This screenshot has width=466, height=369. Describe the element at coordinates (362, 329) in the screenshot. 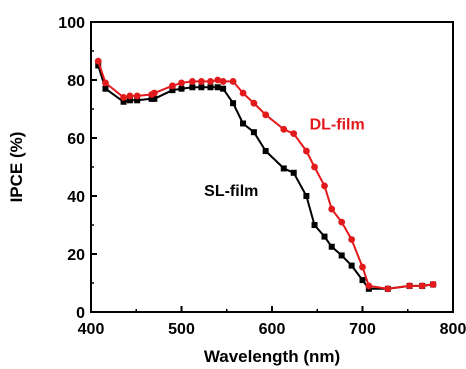

I see `x-tick-label: 700` at that location.